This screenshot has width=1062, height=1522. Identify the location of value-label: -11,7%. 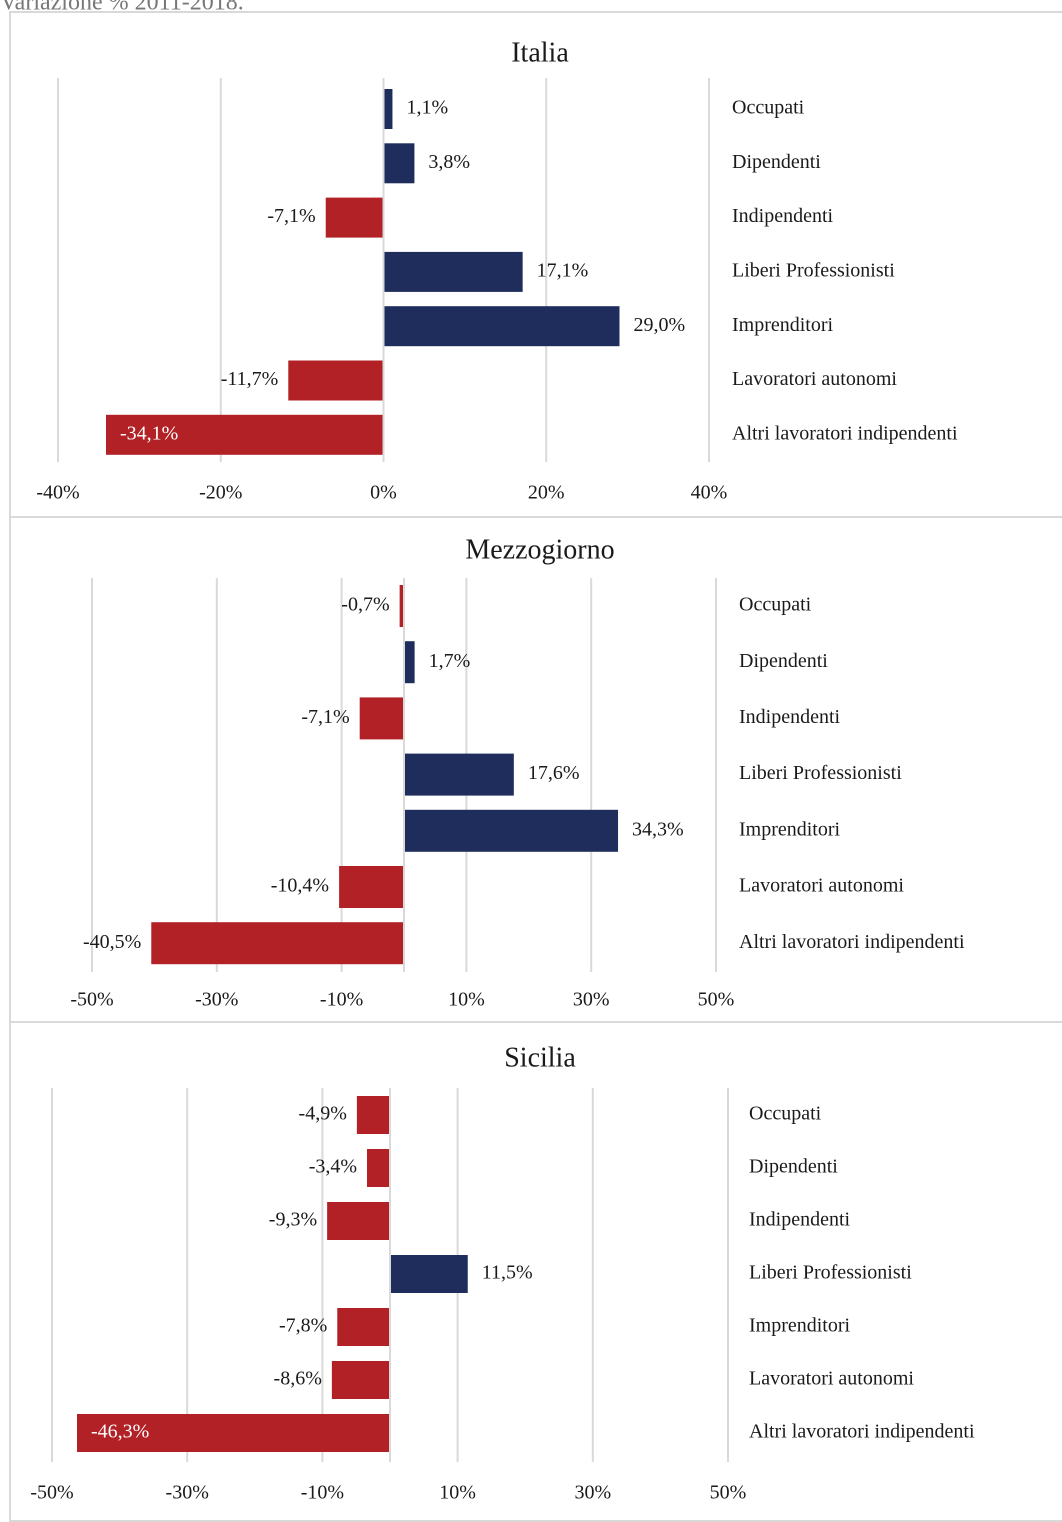
(250, 379).